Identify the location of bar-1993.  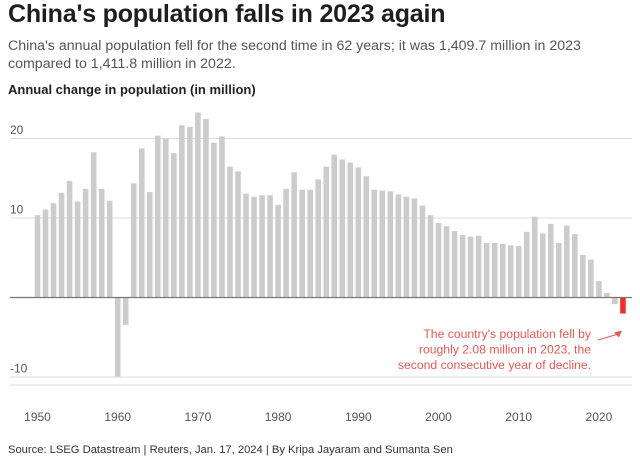
(382, 243).